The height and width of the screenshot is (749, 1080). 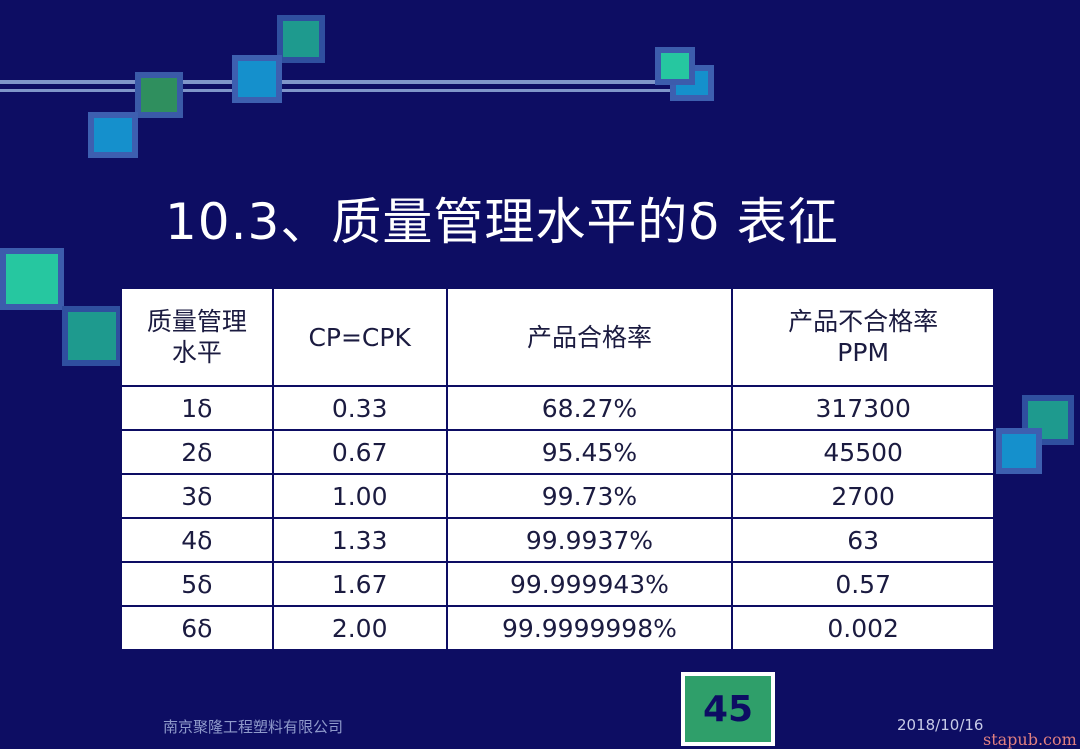 I want to click on footer-date: 2018/10/16, so click(x=940, y=725).